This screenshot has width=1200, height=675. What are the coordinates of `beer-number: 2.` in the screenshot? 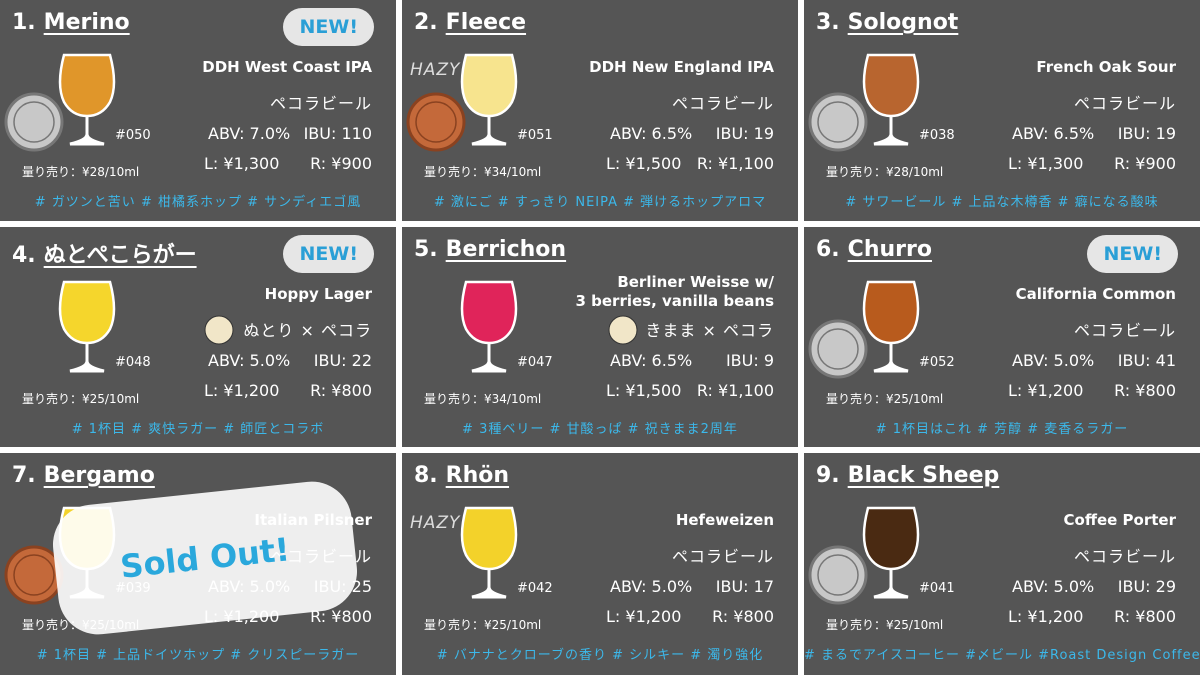 It's located at (426, 22).